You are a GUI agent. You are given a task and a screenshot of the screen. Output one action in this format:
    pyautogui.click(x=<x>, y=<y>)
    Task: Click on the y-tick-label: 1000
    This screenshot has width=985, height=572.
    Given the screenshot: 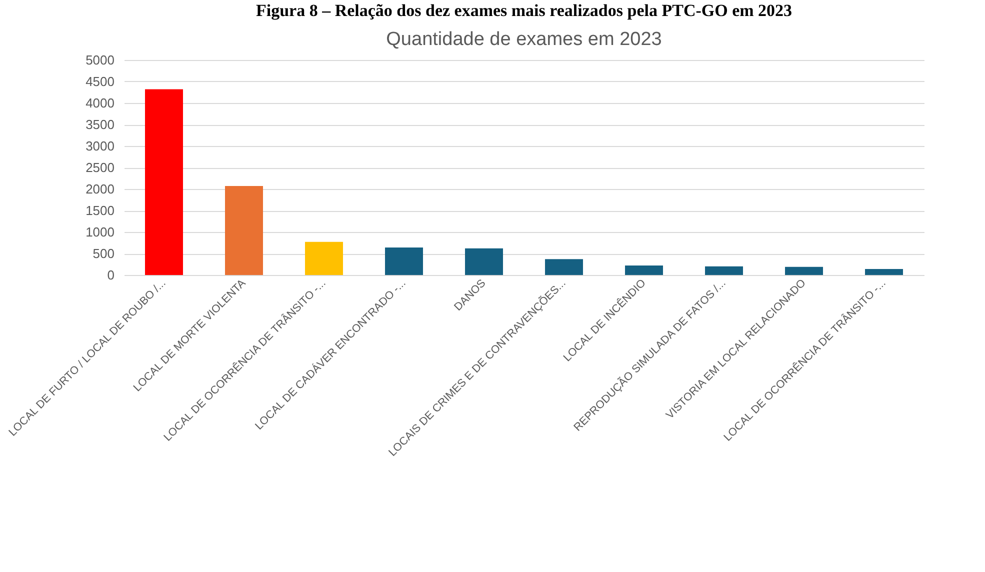 What is the action you would take?
    pyautogui.click(x=100, y=232)
    